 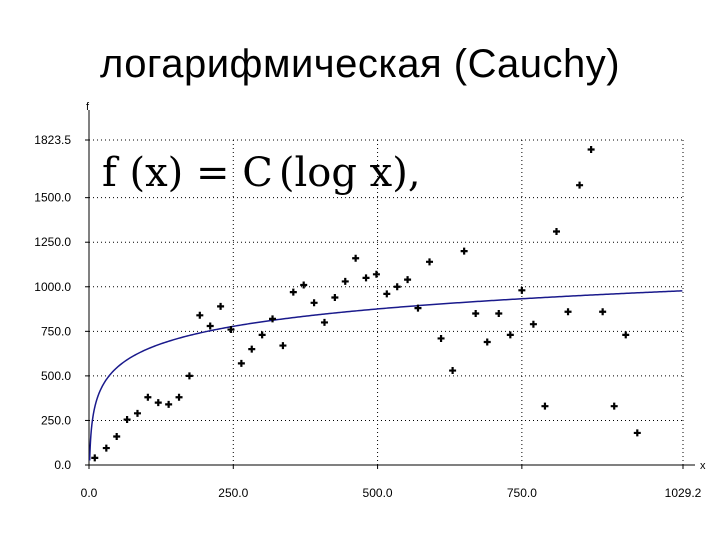 What do you see at coordinates (287, 173) in the screenshot?
I see `formula-open-paren: (` at bounding box center [287, 173].